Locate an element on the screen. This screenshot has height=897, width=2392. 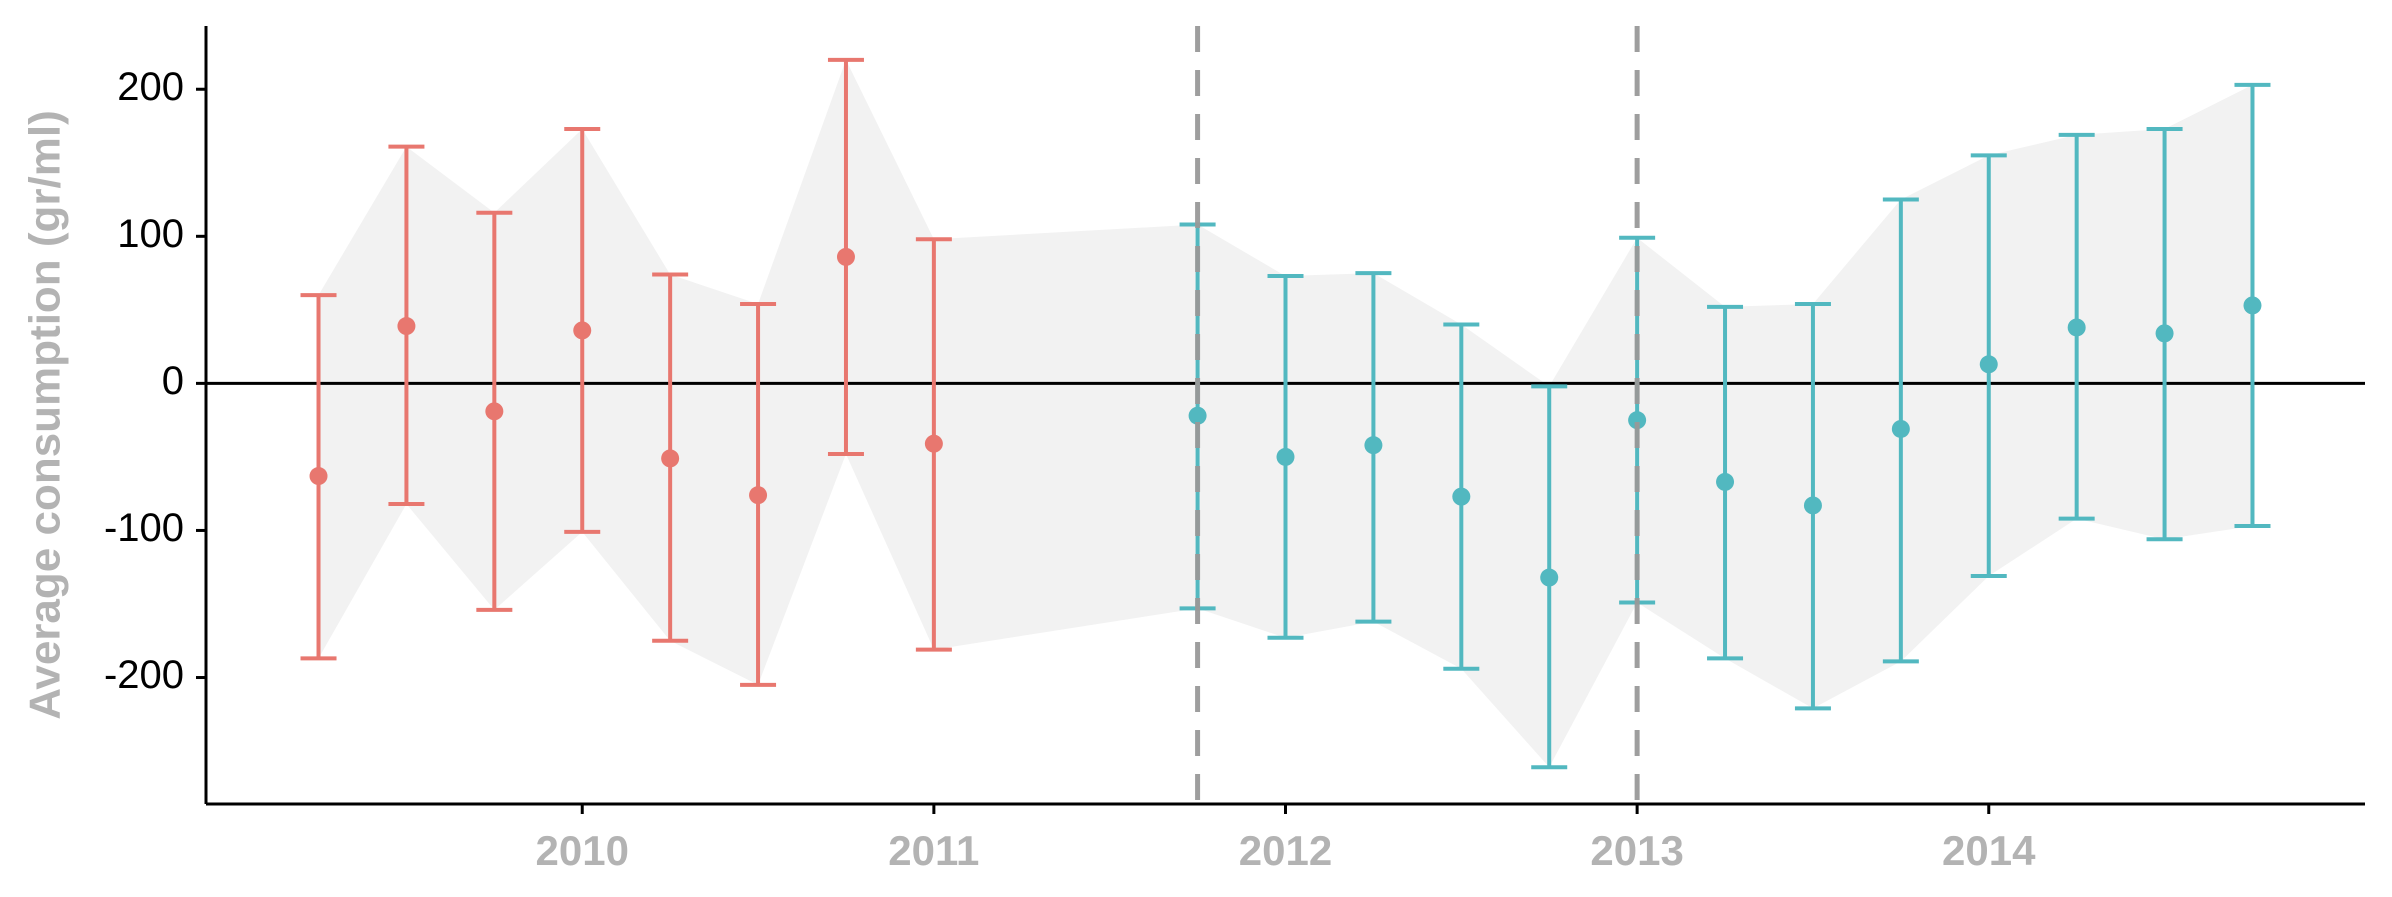
x-tick-label: 2010 is located at coordinates (582, 850).